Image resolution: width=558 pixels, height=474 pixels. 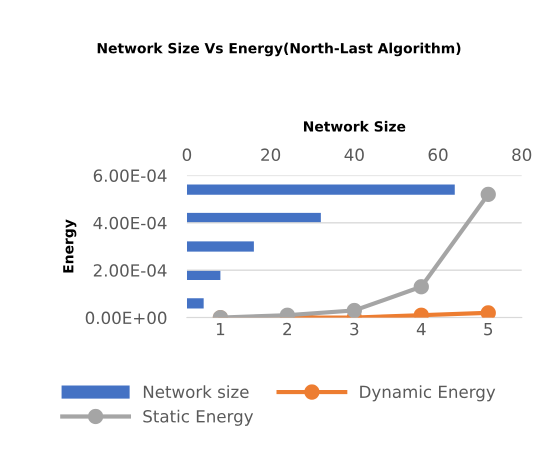 What do you see at coordinates (488, 329) in the screenshot?
I see `x-tick-label: 5` at bounding box center [488, 329].